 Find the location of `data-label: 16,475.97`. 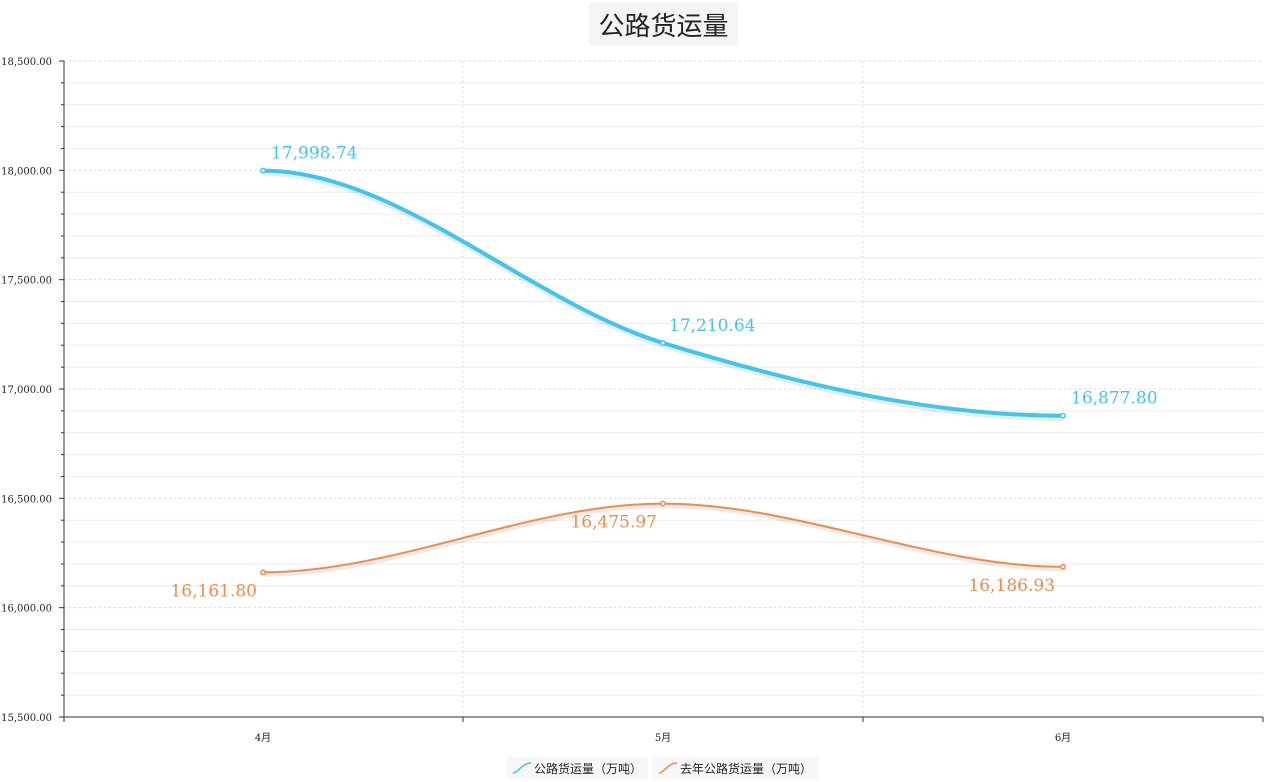

data-label: 16,475.97 is located at coordinates (613, 523).